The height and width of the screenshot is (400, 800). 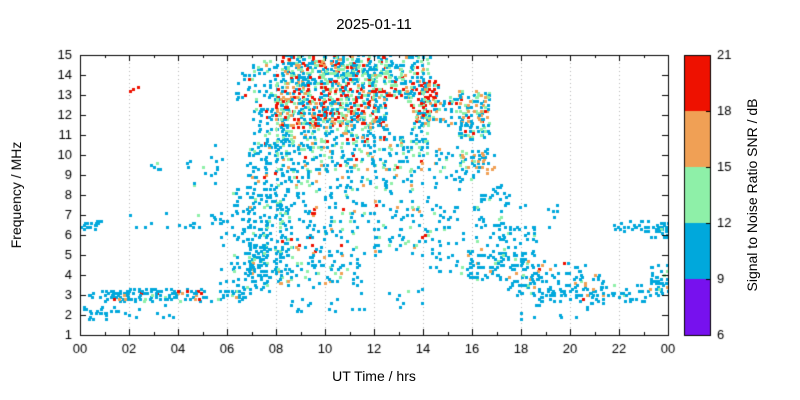 What do you see at coordinates (374, 24) in the screenshot?
I see `plot-title: 2025-01-11` at bounding box center [374, 24].